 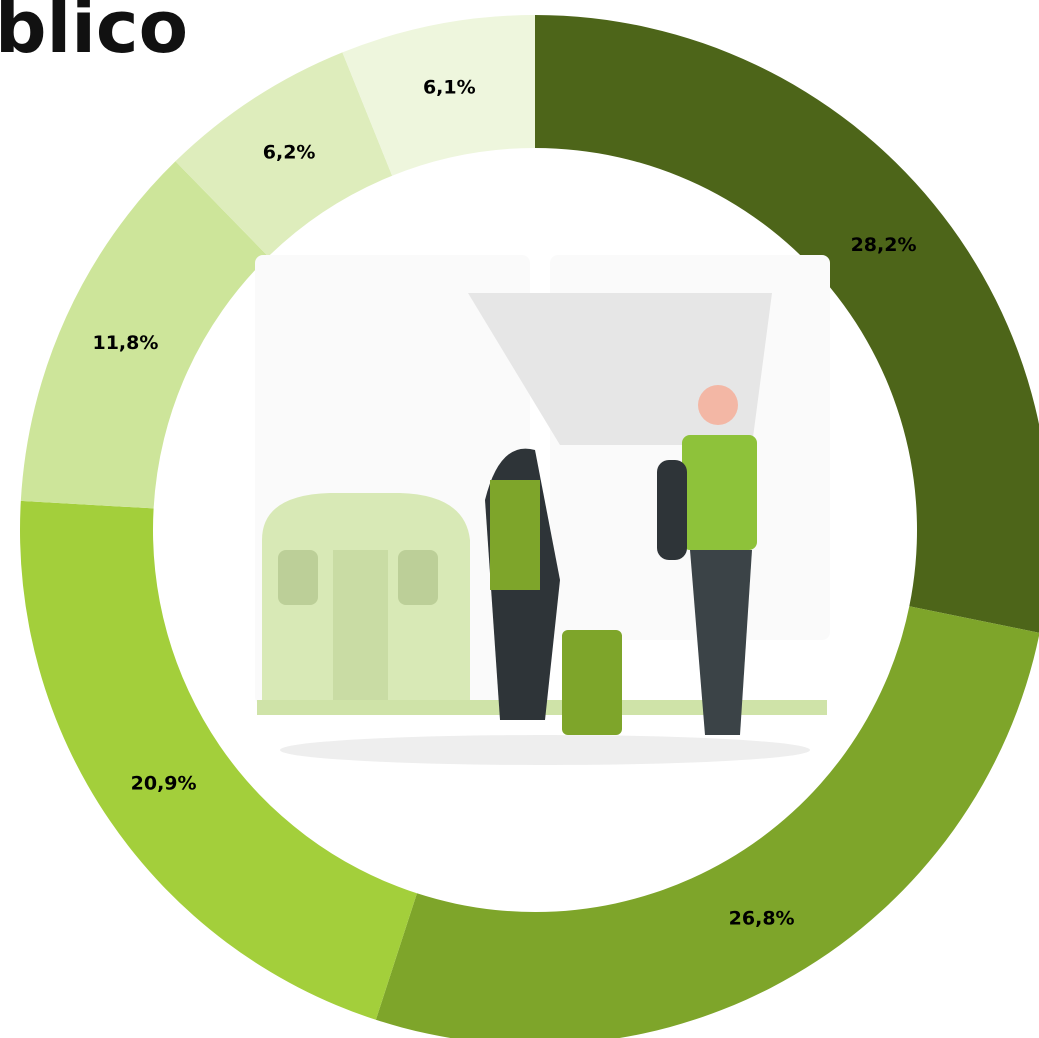 What do you see at coordinates (94, 34) in the screenshot?
I see `chart-title: blico` at bounding box center [94, 34].